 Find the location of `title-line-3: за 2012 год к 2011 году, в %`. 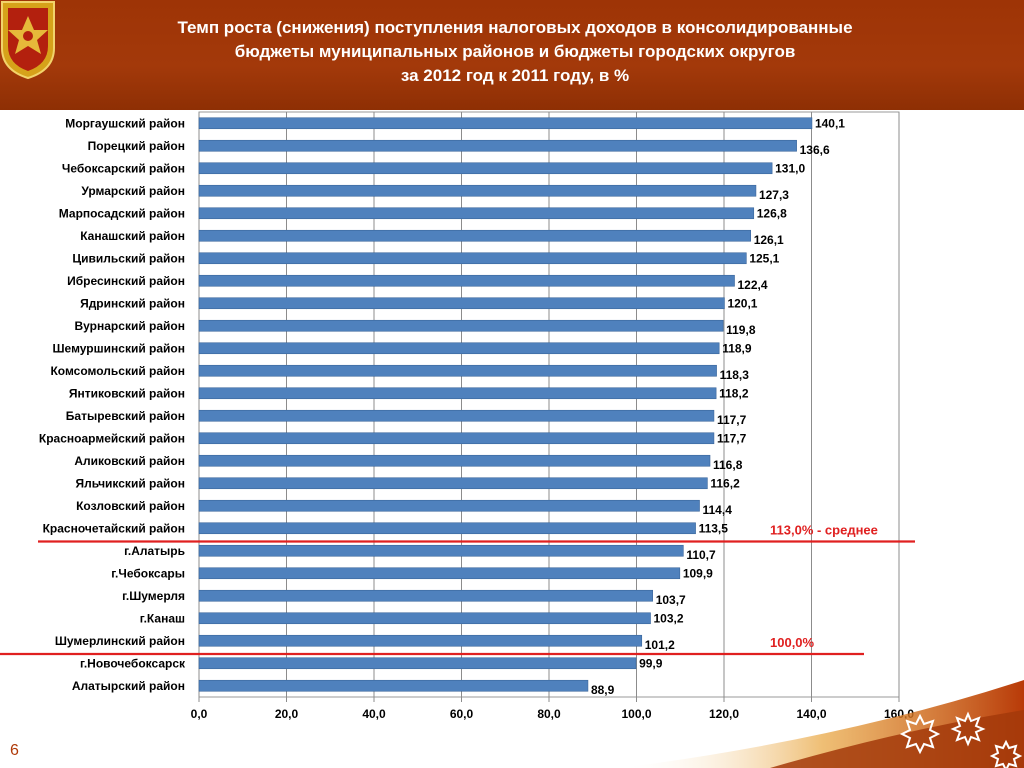

title-line-3: за 2012 год к 2011 году, в % is located at coordinates (515, 75).